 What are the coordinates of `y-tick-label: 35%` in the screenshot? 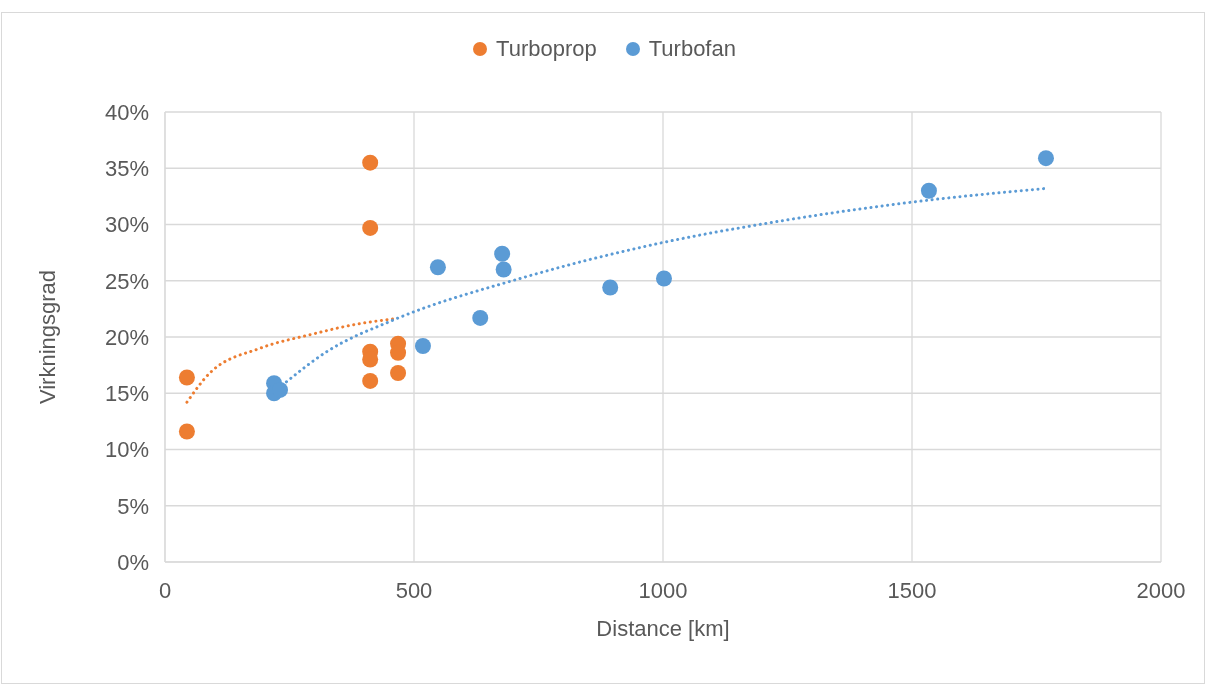 It's located at (126, 169).